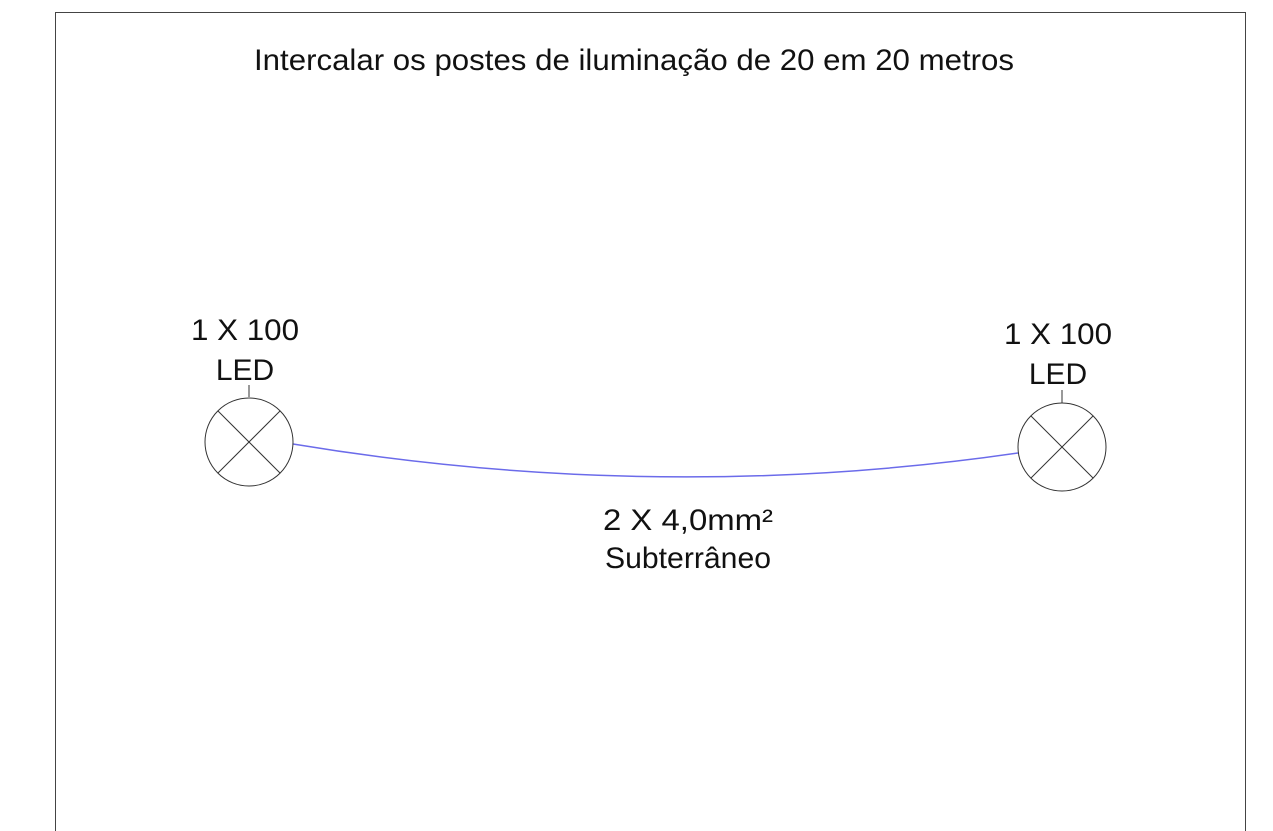 The height and width of the screenshot is (831, 1273). I want to click on cable-label: 2 X 4,0mm², so click(688, 520).